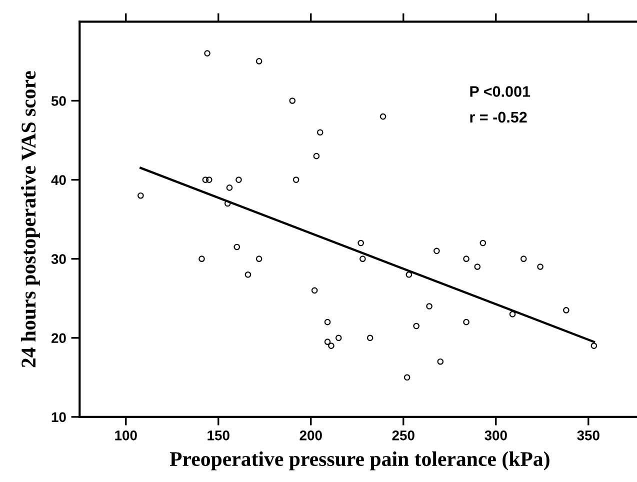 The image size is (637, 482). I want to click on x-tick-label: 100, so click(126, 435).